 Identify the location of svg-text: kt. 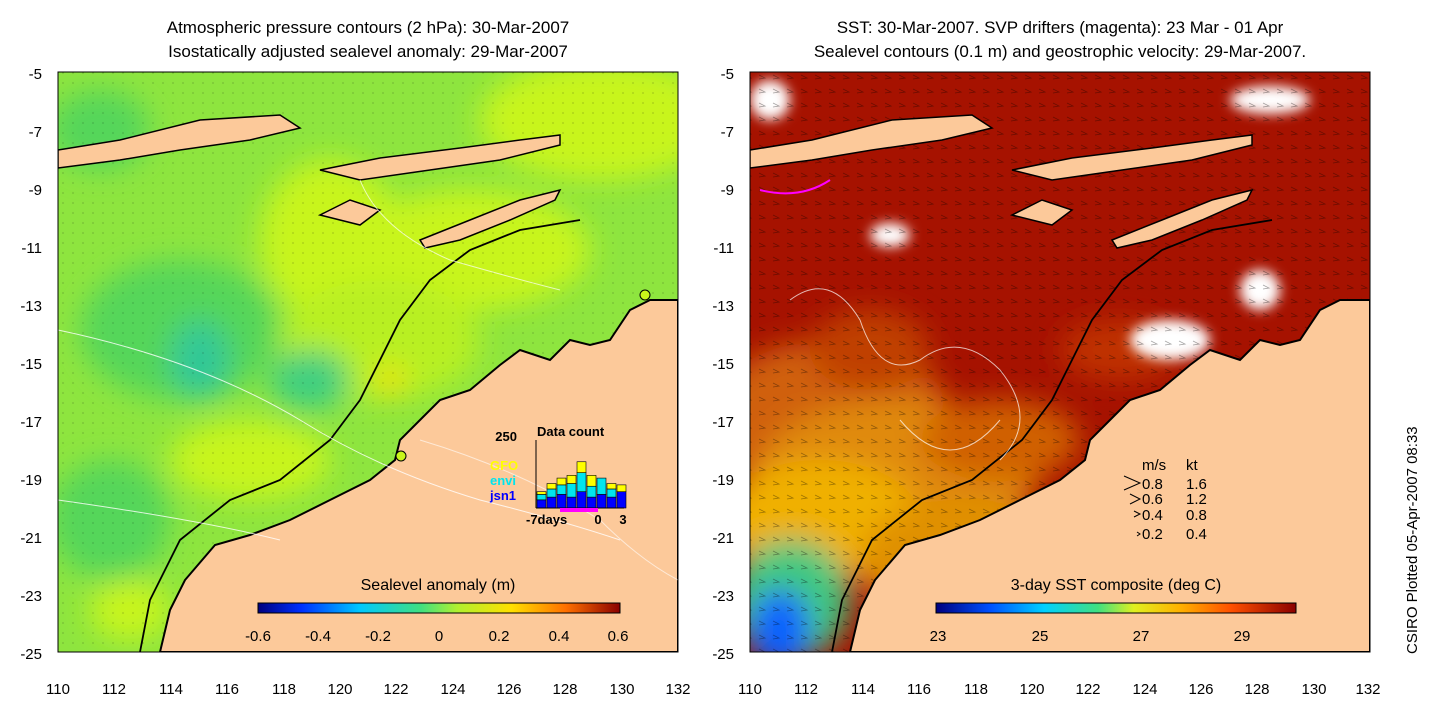
(1192, 465).